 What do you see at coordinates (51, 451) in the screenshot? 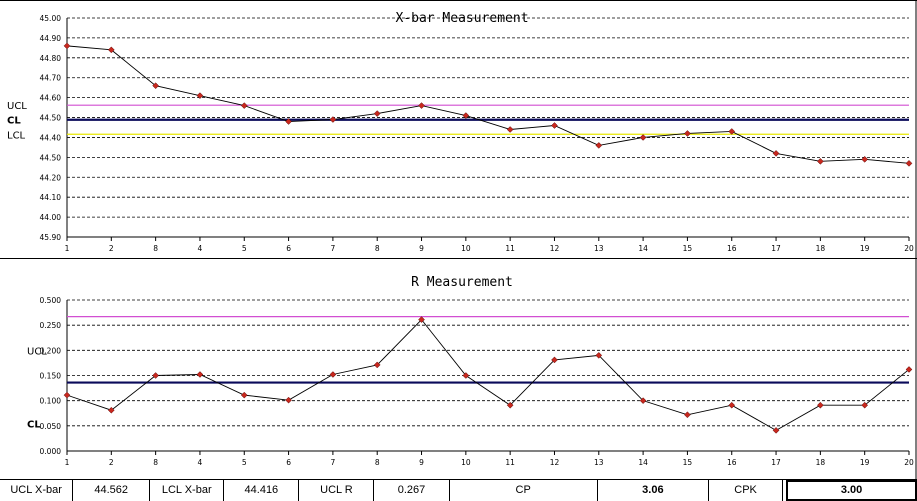
I see `y-tick-label: 0.000` at bounding box center [51, 451].